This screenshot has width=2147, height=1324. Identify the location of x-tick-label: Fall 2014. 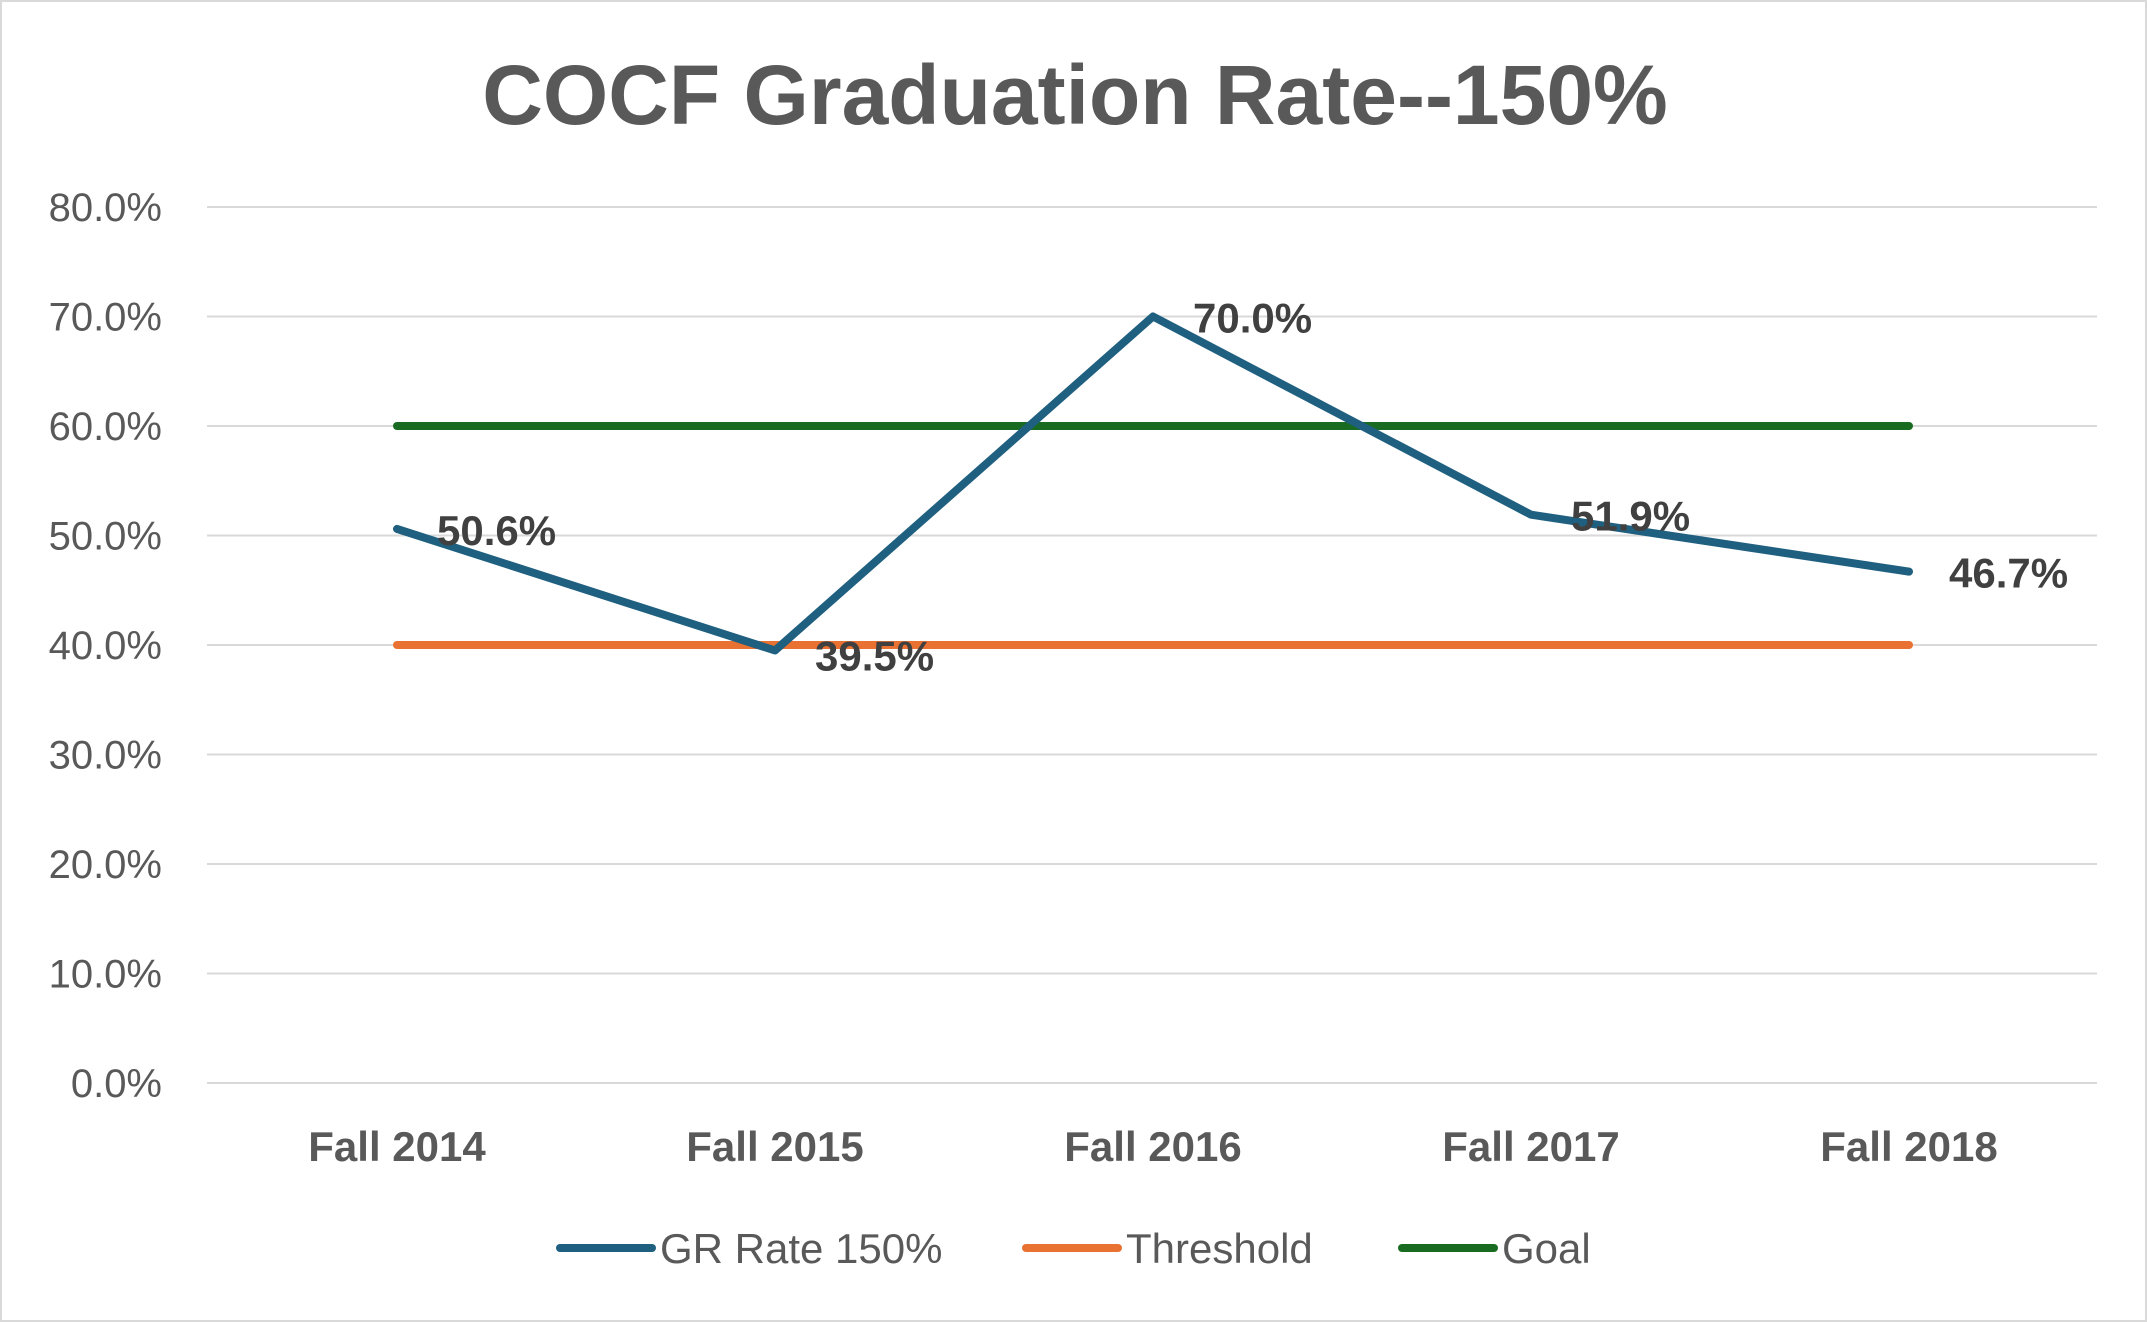
(397, 1146).